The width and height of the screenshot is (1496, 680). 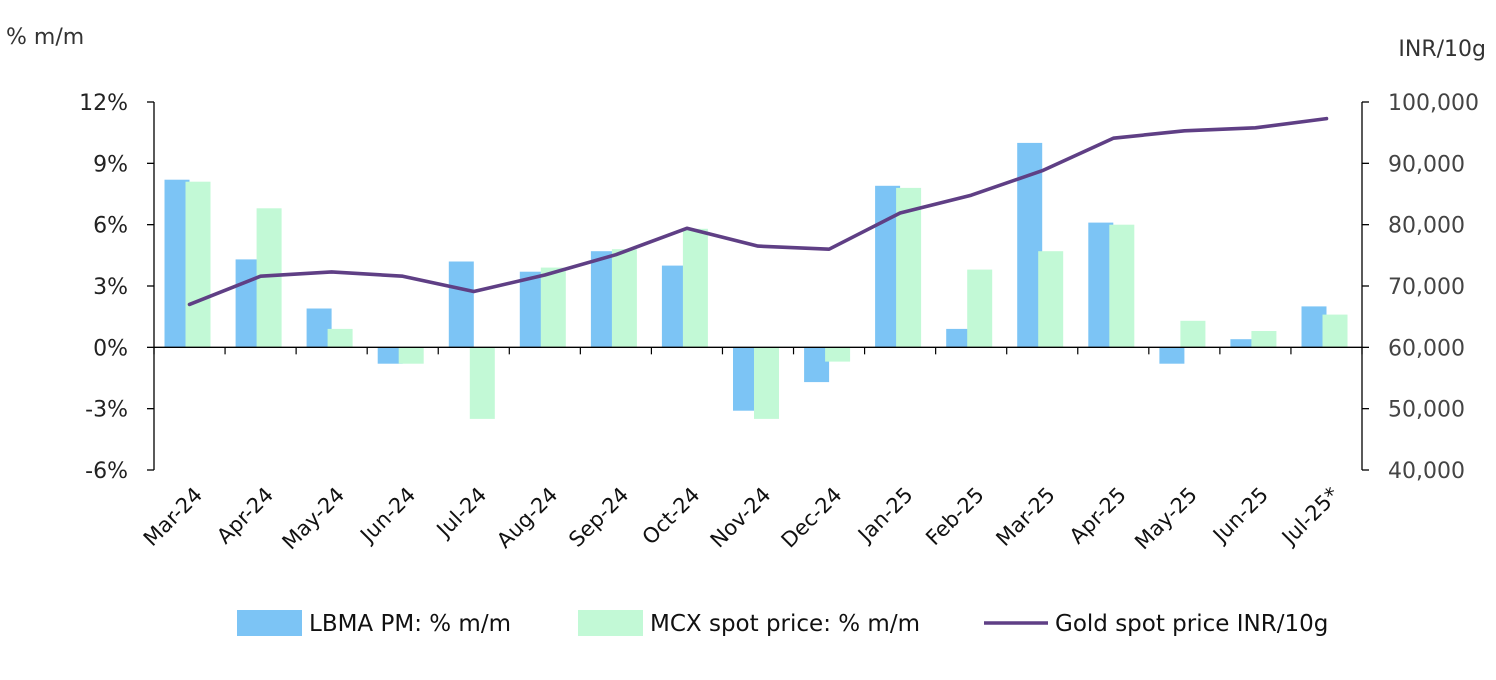 I want to click on x-tick-label: Mar-25, so click(x=1025, y=517).